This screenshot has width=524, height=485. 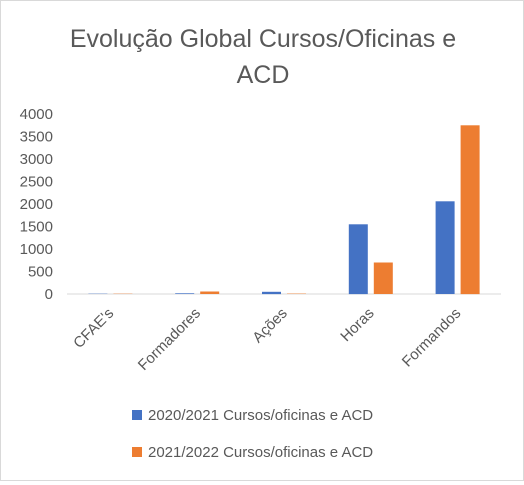 I want to click on y-tick-label: 0, so click(x=49, y=294).